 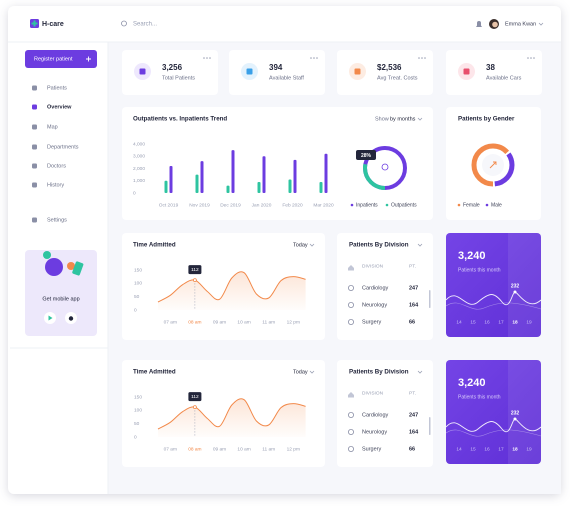 I want to click on brand: H-care, so click(x=53, y=24).